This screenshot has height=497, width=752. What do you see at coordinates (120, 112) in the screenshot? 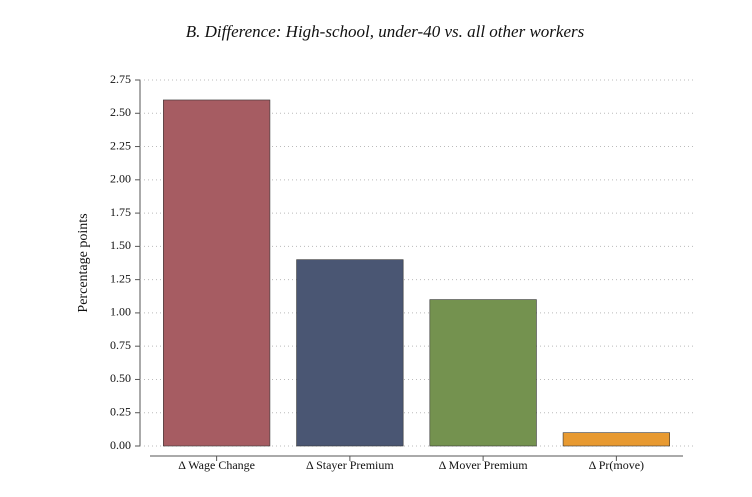
I see `y-tick-label: 2.50` at bounding box center [120, 112].